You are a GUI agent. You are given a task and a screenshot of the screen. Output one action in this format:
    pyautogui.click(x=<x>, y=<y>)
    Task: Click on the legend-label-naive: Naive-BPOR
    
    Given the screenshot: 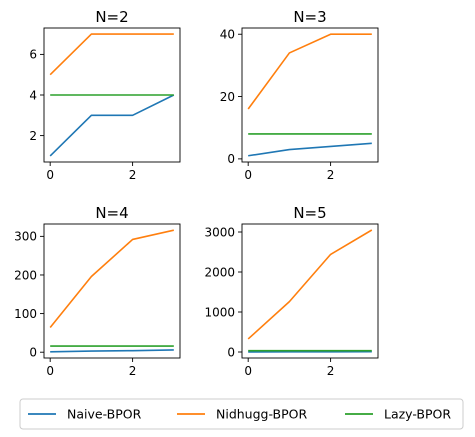 What is the action you would take?
    pyautogui.click(x=104, y=414)
    